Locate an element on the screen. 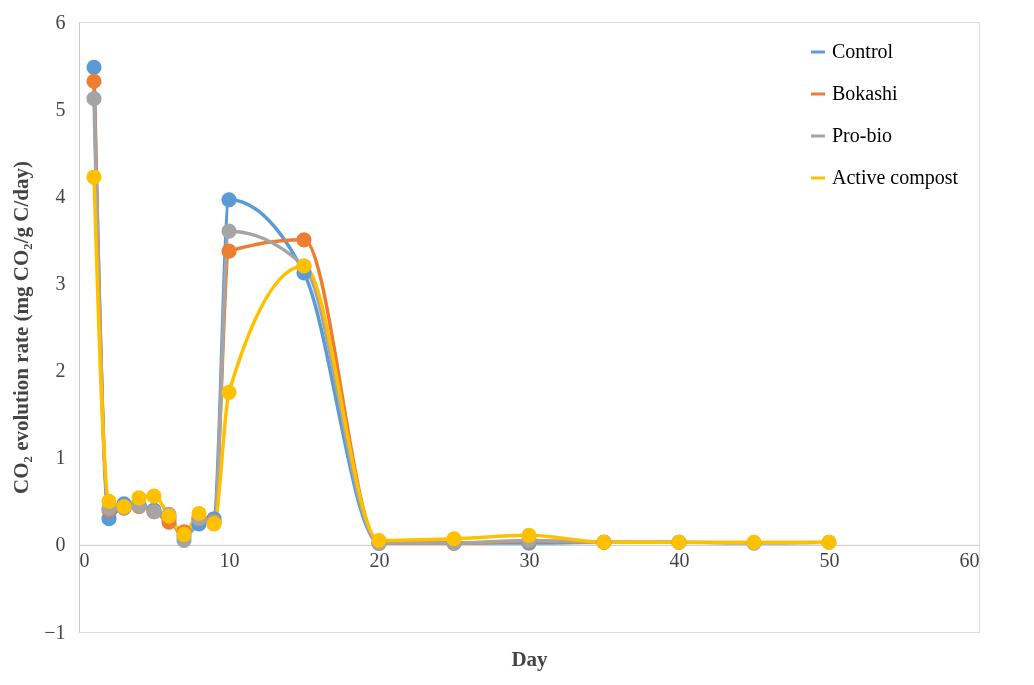 Image resolution: width=1034 pixels, height=685 pixels. x-tick-label: 0 is located at coordinates (84, 560).